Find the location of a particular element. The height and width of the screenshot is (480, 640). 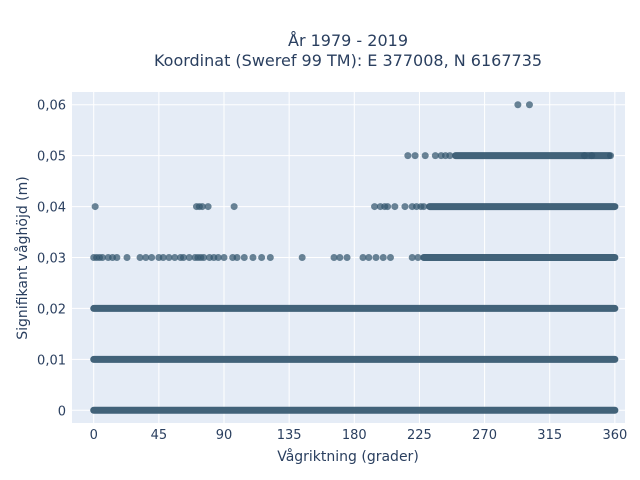

y-tick-label: 0,04 is located at coordinates (51, 208).